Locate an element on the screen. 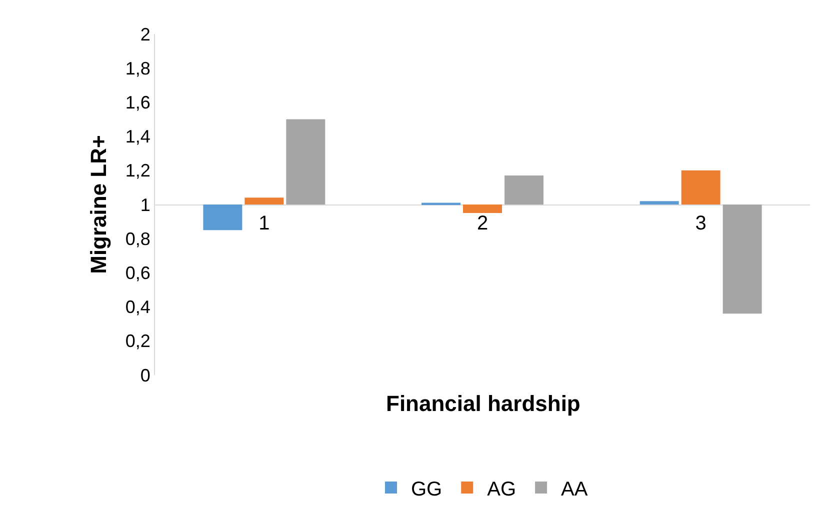  y-tick-label: 1,4 is located at coordinates (137, 136).